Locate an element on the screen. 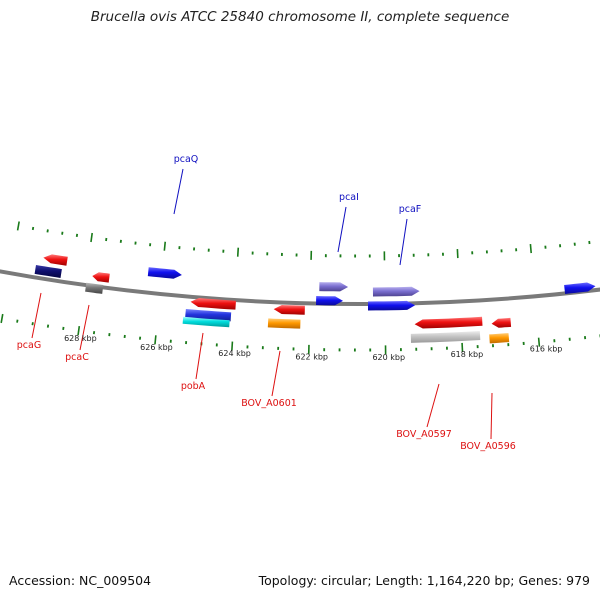  gene-bov_a0597 is located at coordinates (448, 322).